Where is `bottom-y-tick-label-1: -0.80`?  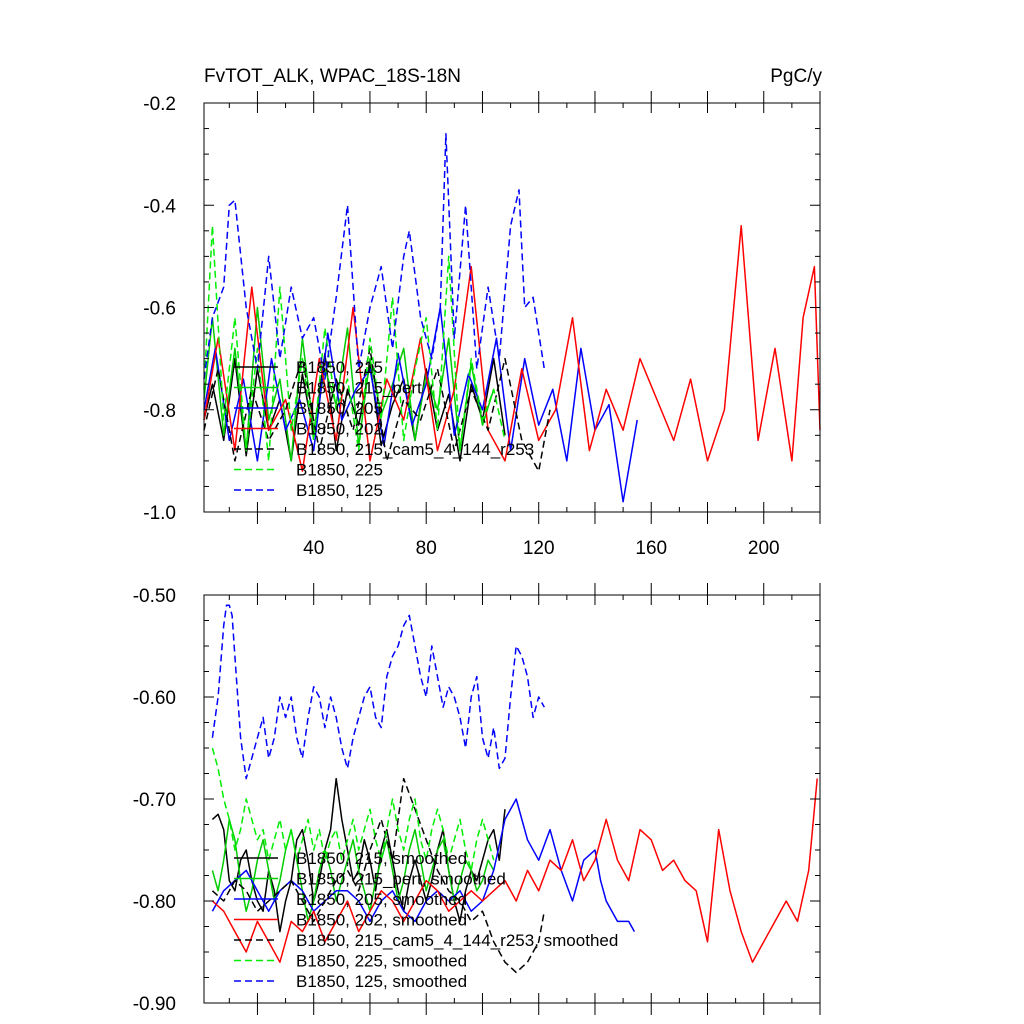
bottom-y-tick-label-1: -0.80 is located at coordinates (154, 902).